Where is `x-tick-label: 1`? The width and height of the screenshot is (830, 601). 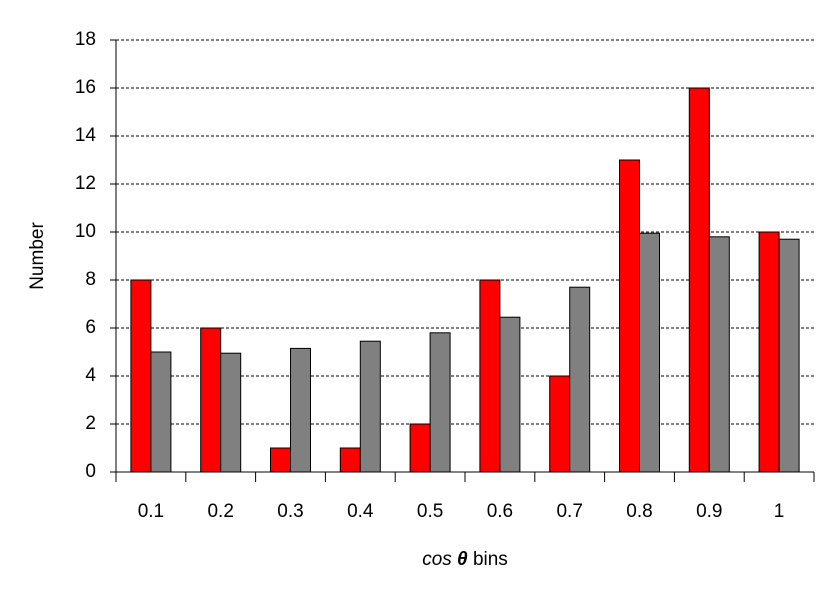 x-tick-label: 1 is located at coordinates (779, 511).